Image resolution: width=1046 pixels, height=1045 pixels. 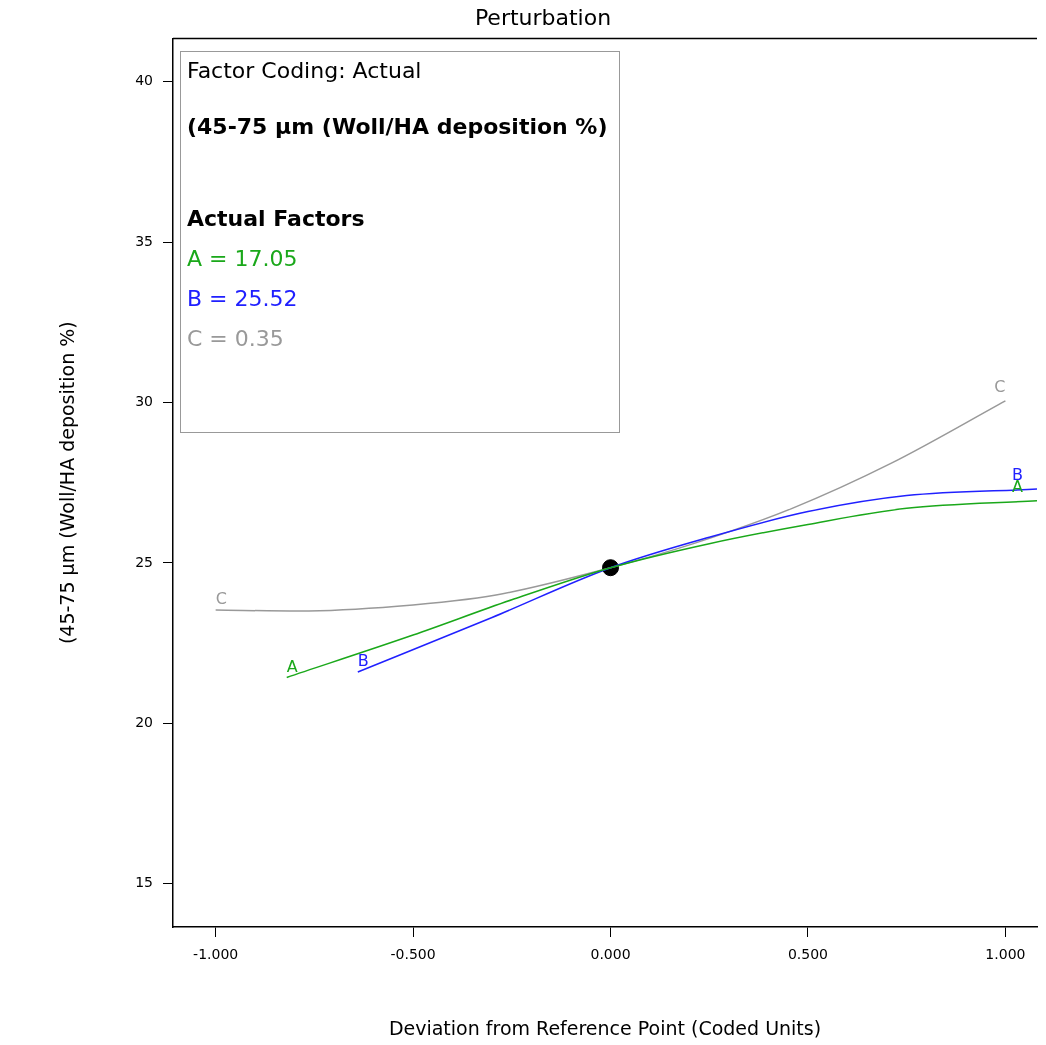 What do you see at coordinates (67, 483) in the screenshot?
I see `y-axis-title: (45-75 µm (Woll/HA deposition %)` at bounding box center [67, 483].